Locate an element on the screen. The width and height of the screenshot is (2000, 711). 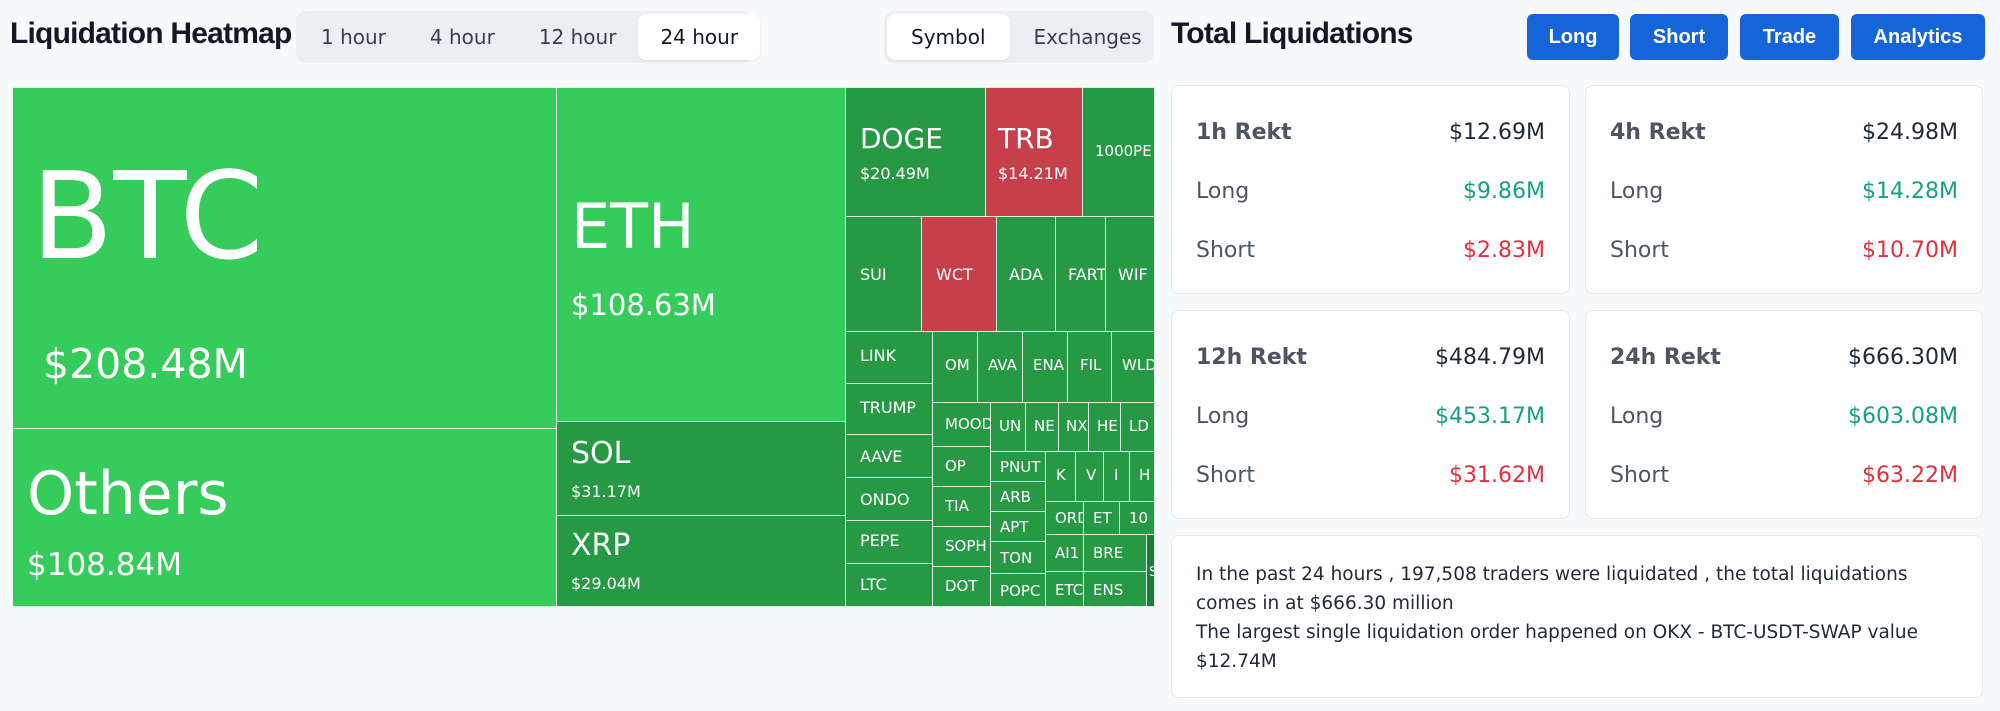
tile-xrp: XRP $29.04M is located at coordinates (701, 561).